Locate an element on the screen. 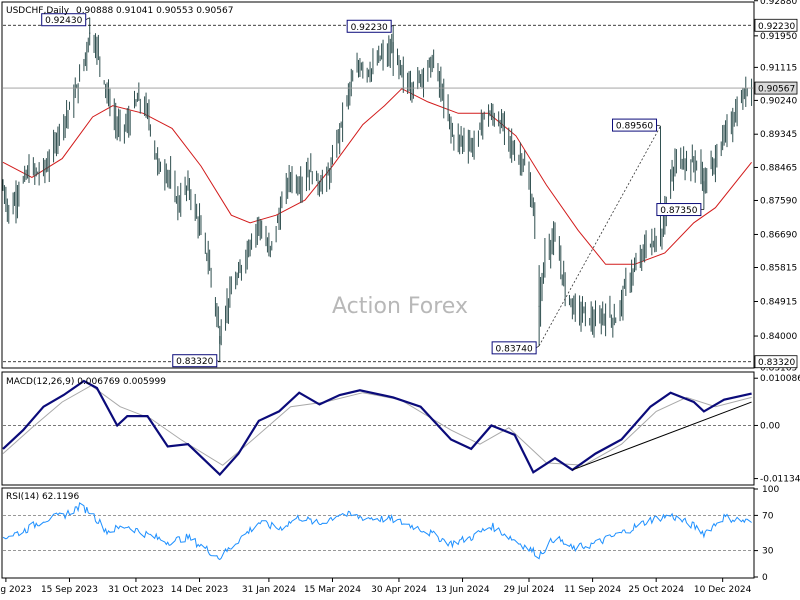 Image resolution: width=800 pixels, height=600 pixels. x-tick-label: 13 Jun 2024 is located at coordinates (462, 590).